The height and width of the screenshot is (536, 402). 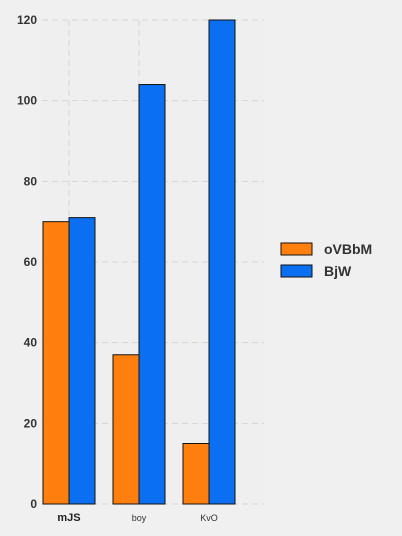 What do you see at coordinates (209, 518) in the screenshot?
I see `x-tick-label: KvO` at bounding box center [209, 518].